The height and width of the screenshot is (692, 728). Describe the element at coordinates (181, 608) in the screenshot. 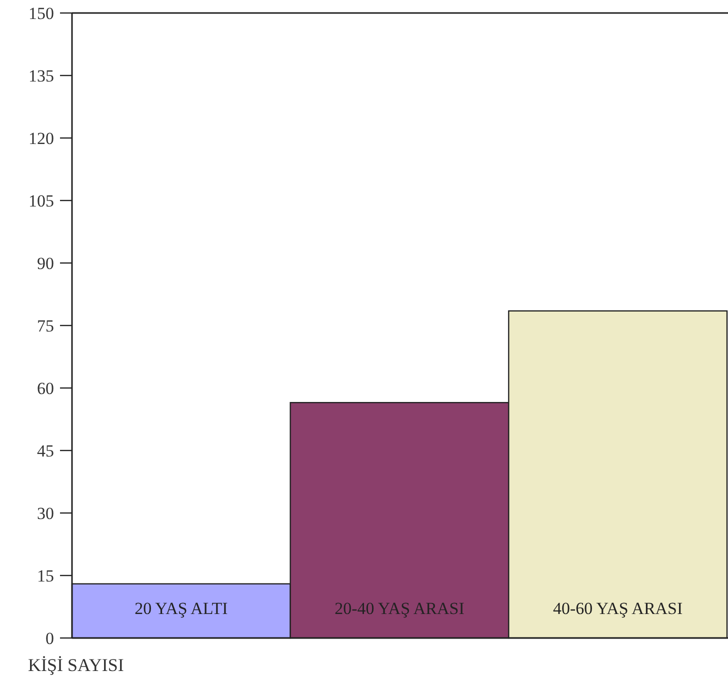

I see `x-tick-label: 20 YAŞ ALTI` at that location.